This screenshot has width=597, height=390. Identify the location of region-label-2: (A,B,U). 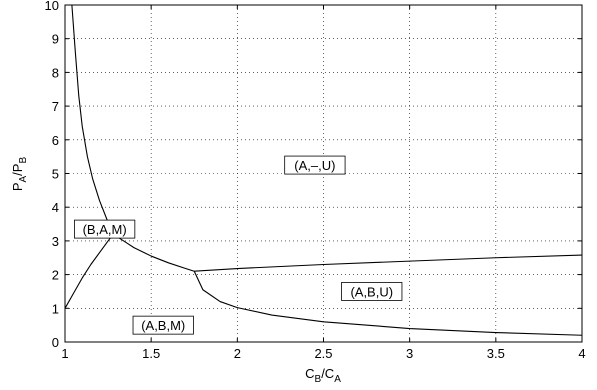
(372, 291).